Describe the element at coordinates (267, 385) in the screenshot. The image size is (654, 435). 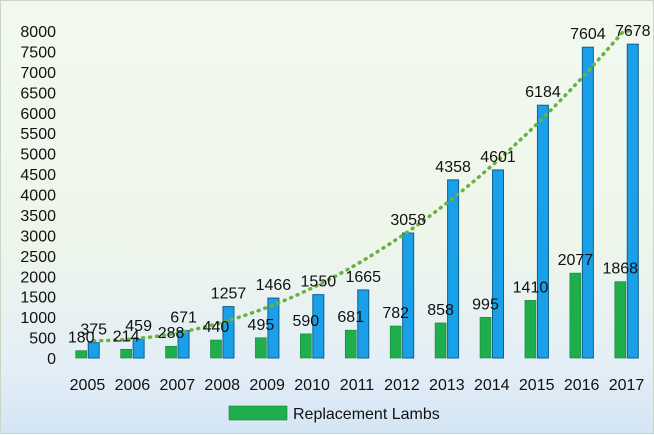
I see `x-tick-label: 2009` at that location.